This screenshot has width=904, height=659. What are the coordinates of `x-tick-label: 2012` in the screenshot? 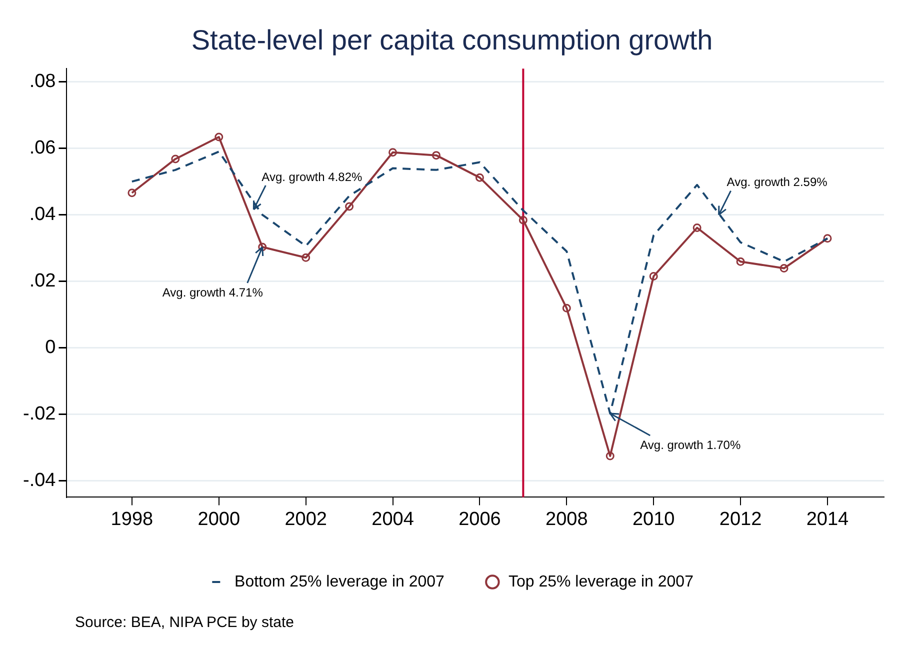 It's located at (740, 519).